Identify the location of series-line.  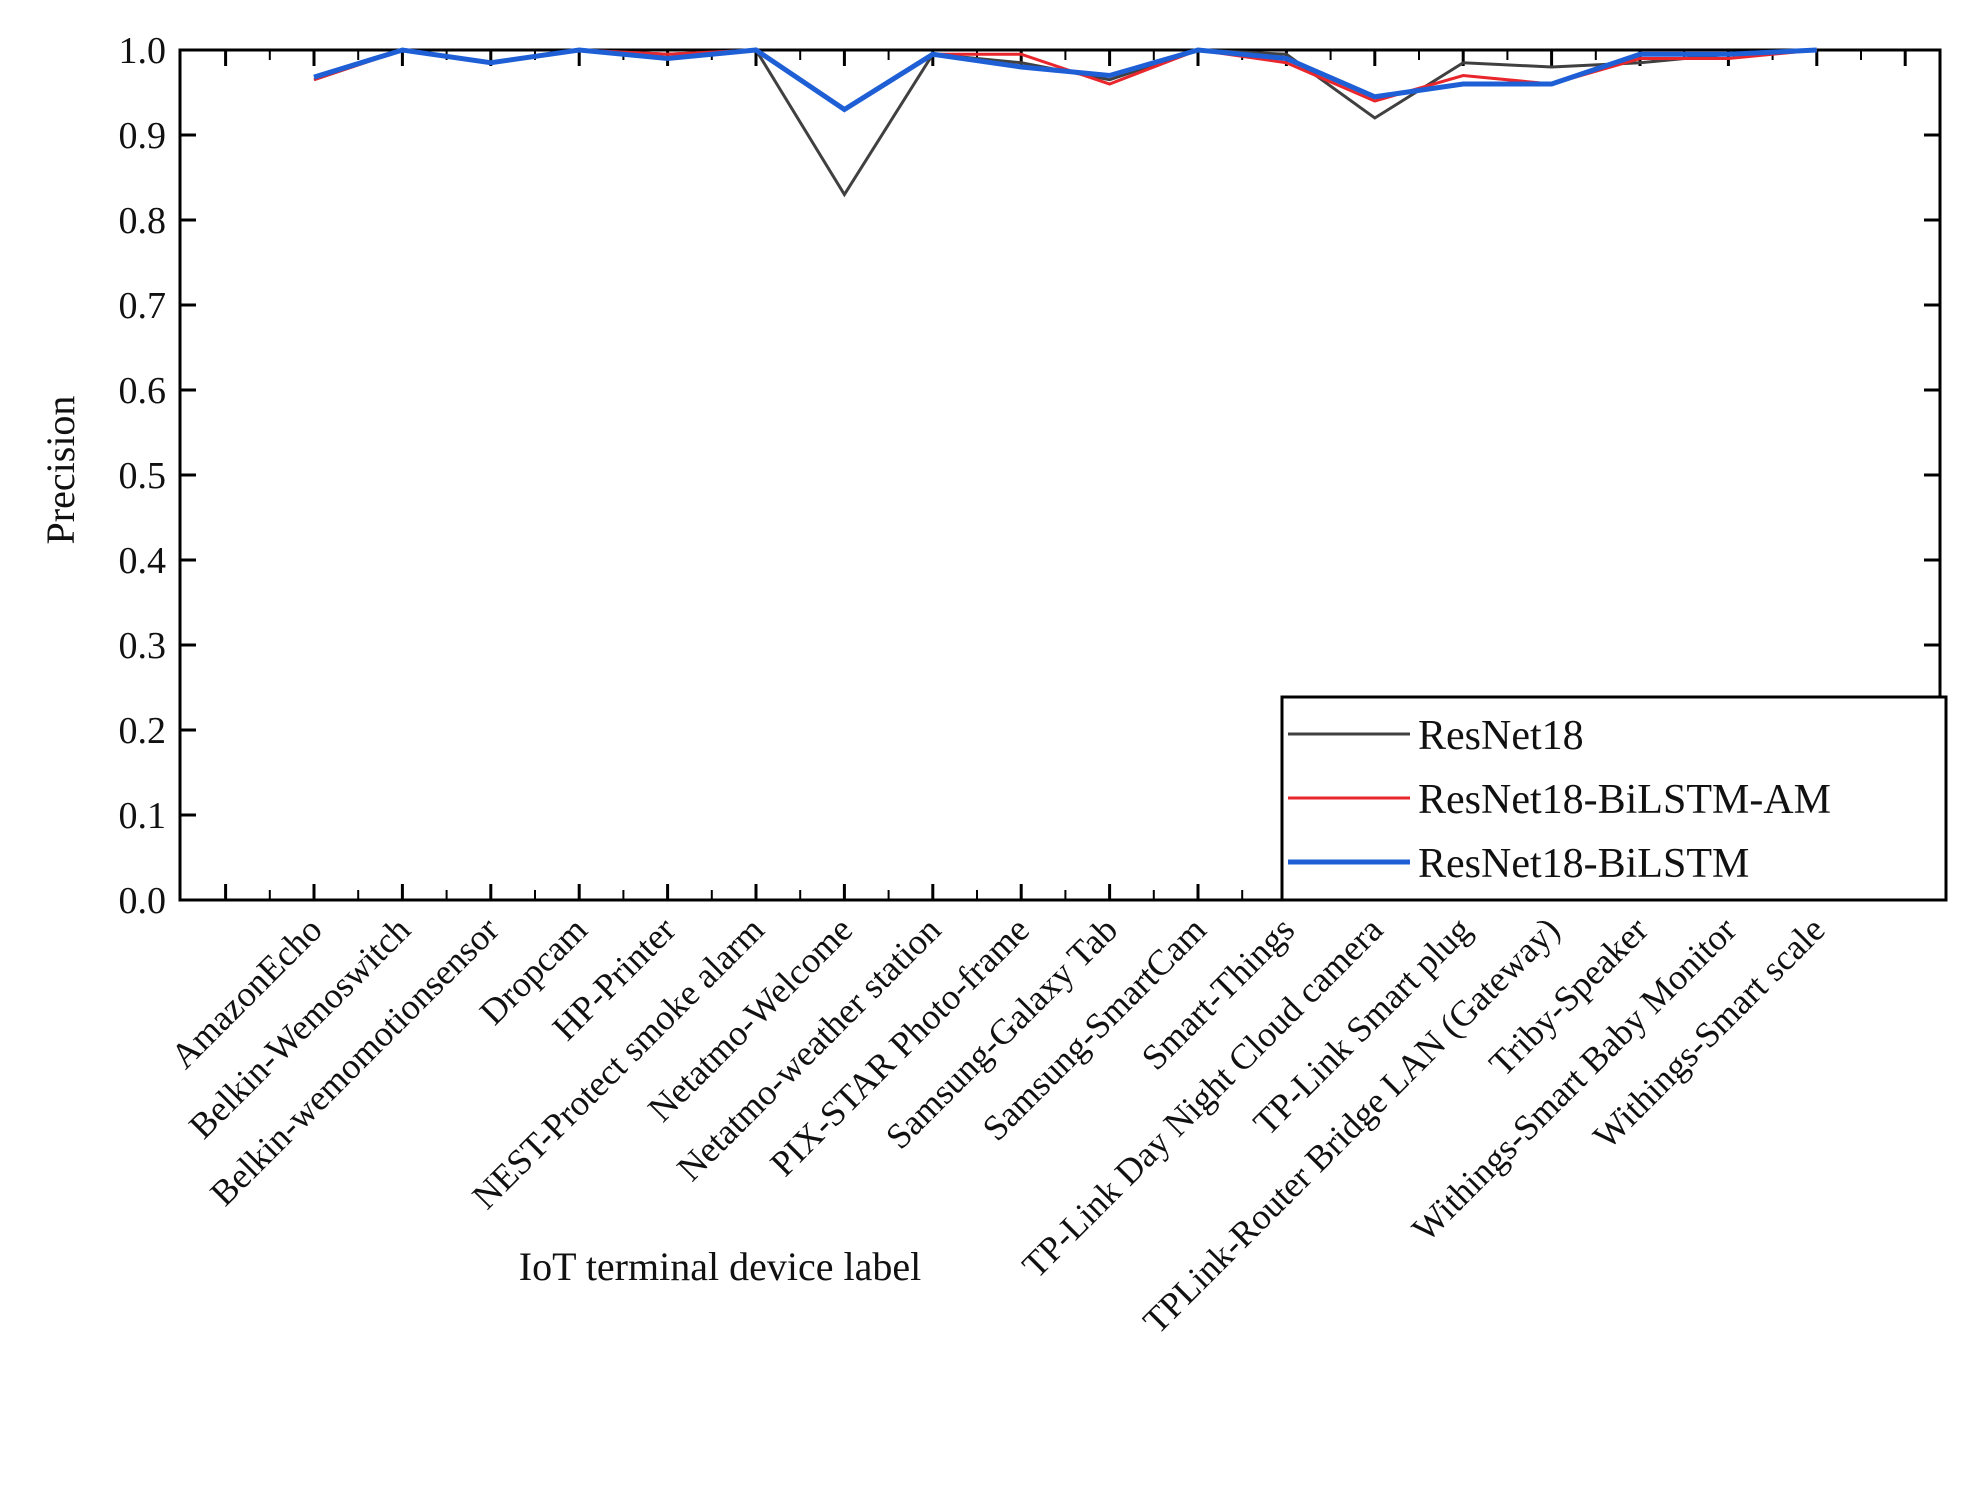
(1065, 80).